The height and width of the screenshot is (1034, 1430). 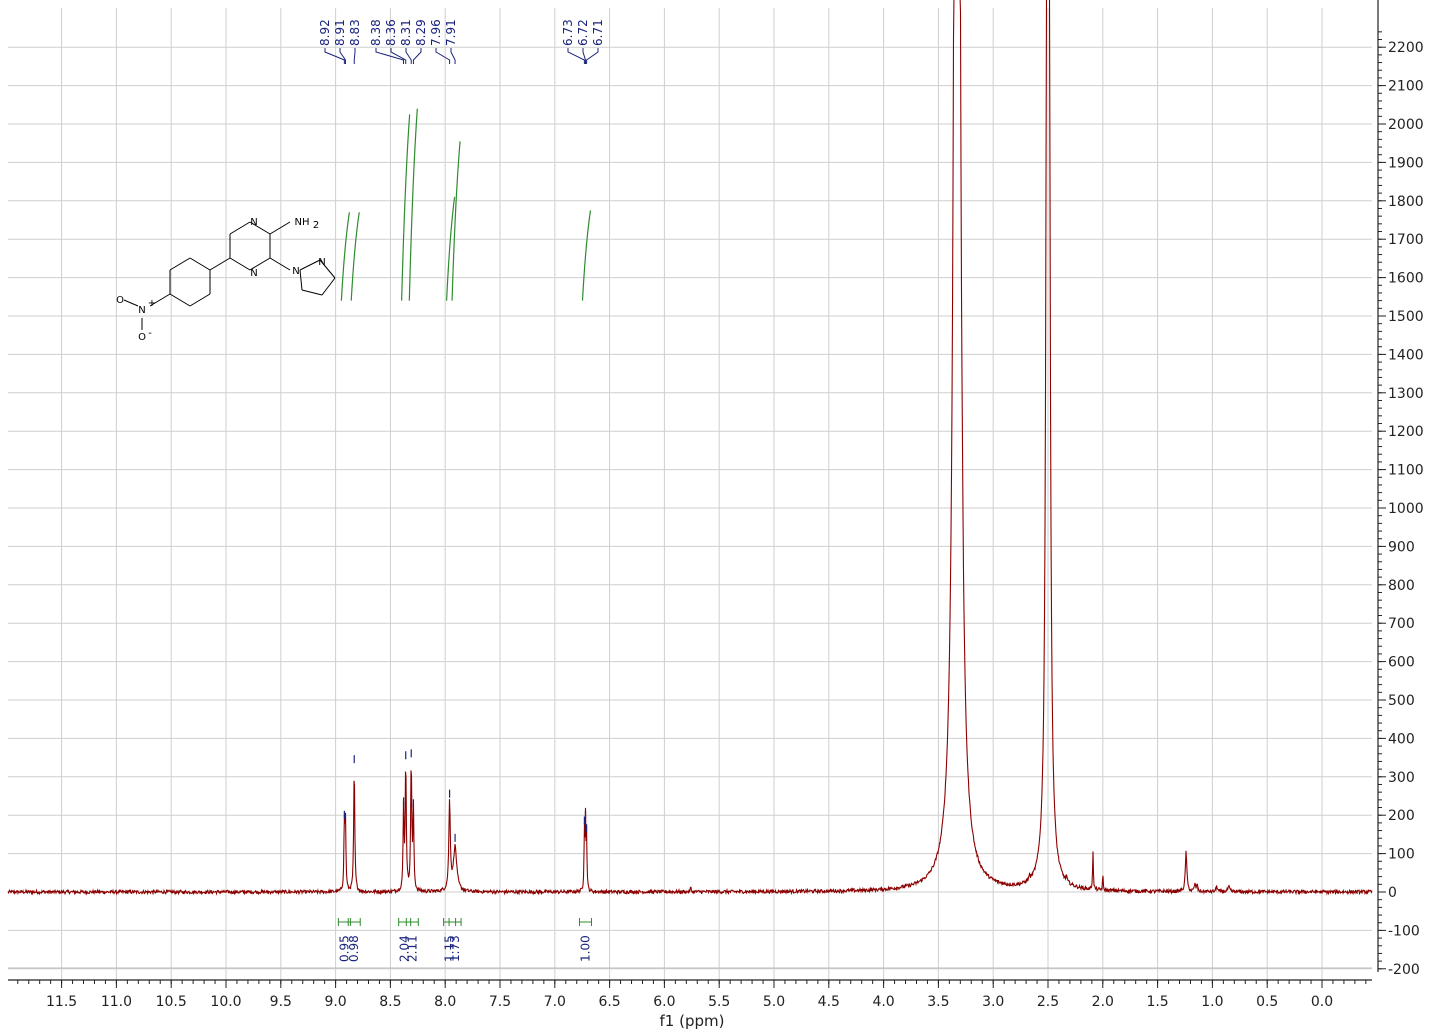 I want to click on atom-nitro-n: N, so click(x=141, y=310).